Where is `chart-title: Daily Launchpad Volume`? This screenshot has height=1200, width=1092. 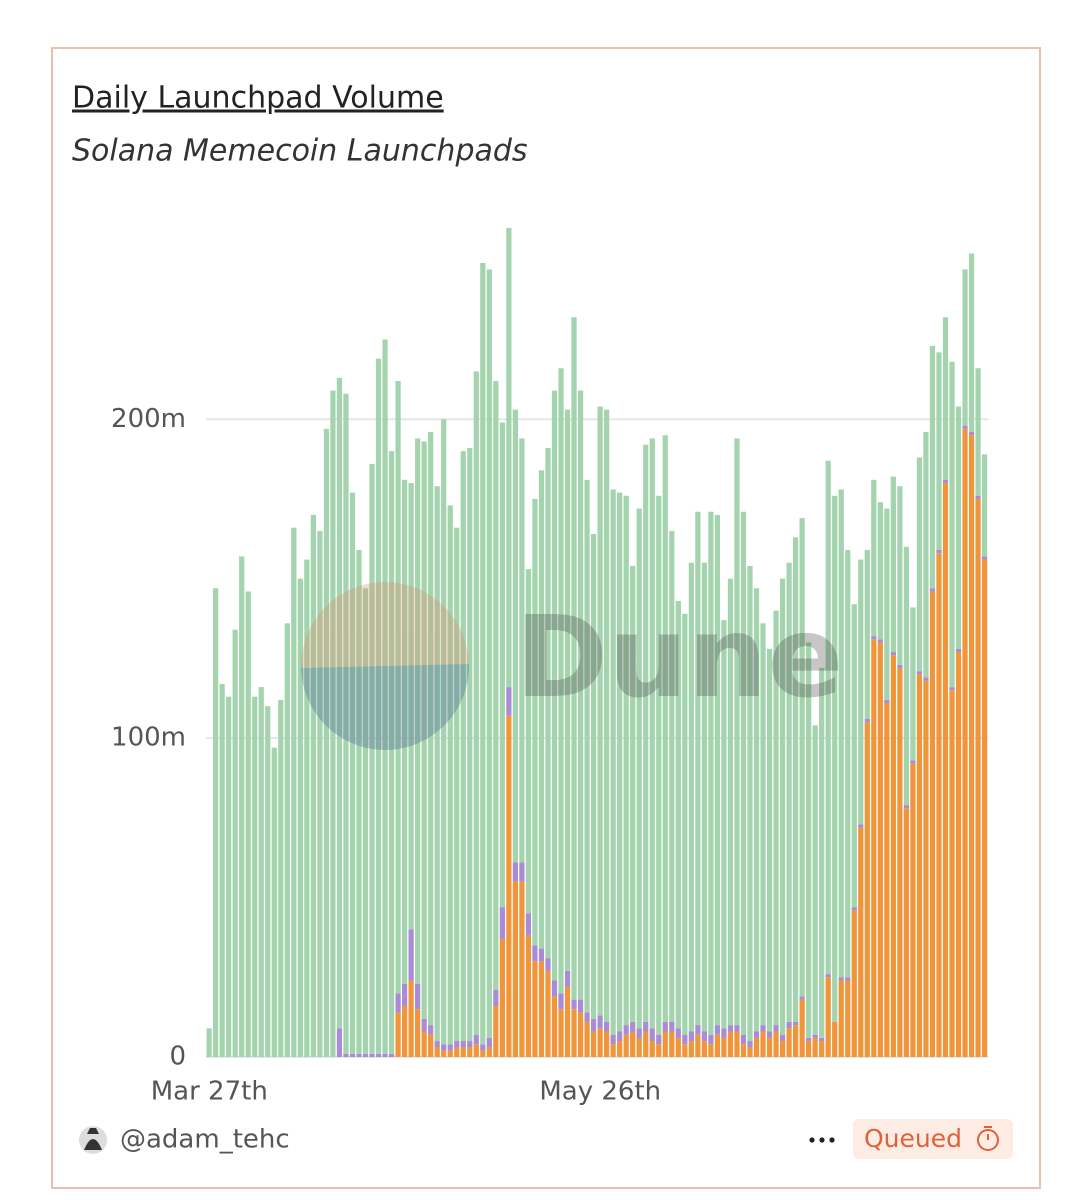
chart-title: Daily Launchpad Volume is located at coordinates (258, 98).